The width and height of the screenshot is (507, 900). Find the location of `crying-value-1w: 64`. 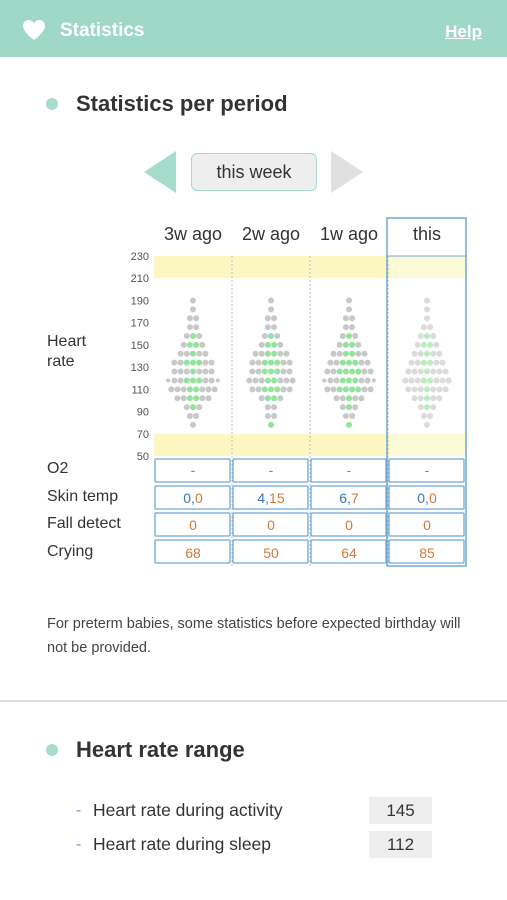

crying-value-1w: 64 is located at coordinates (349, 553).